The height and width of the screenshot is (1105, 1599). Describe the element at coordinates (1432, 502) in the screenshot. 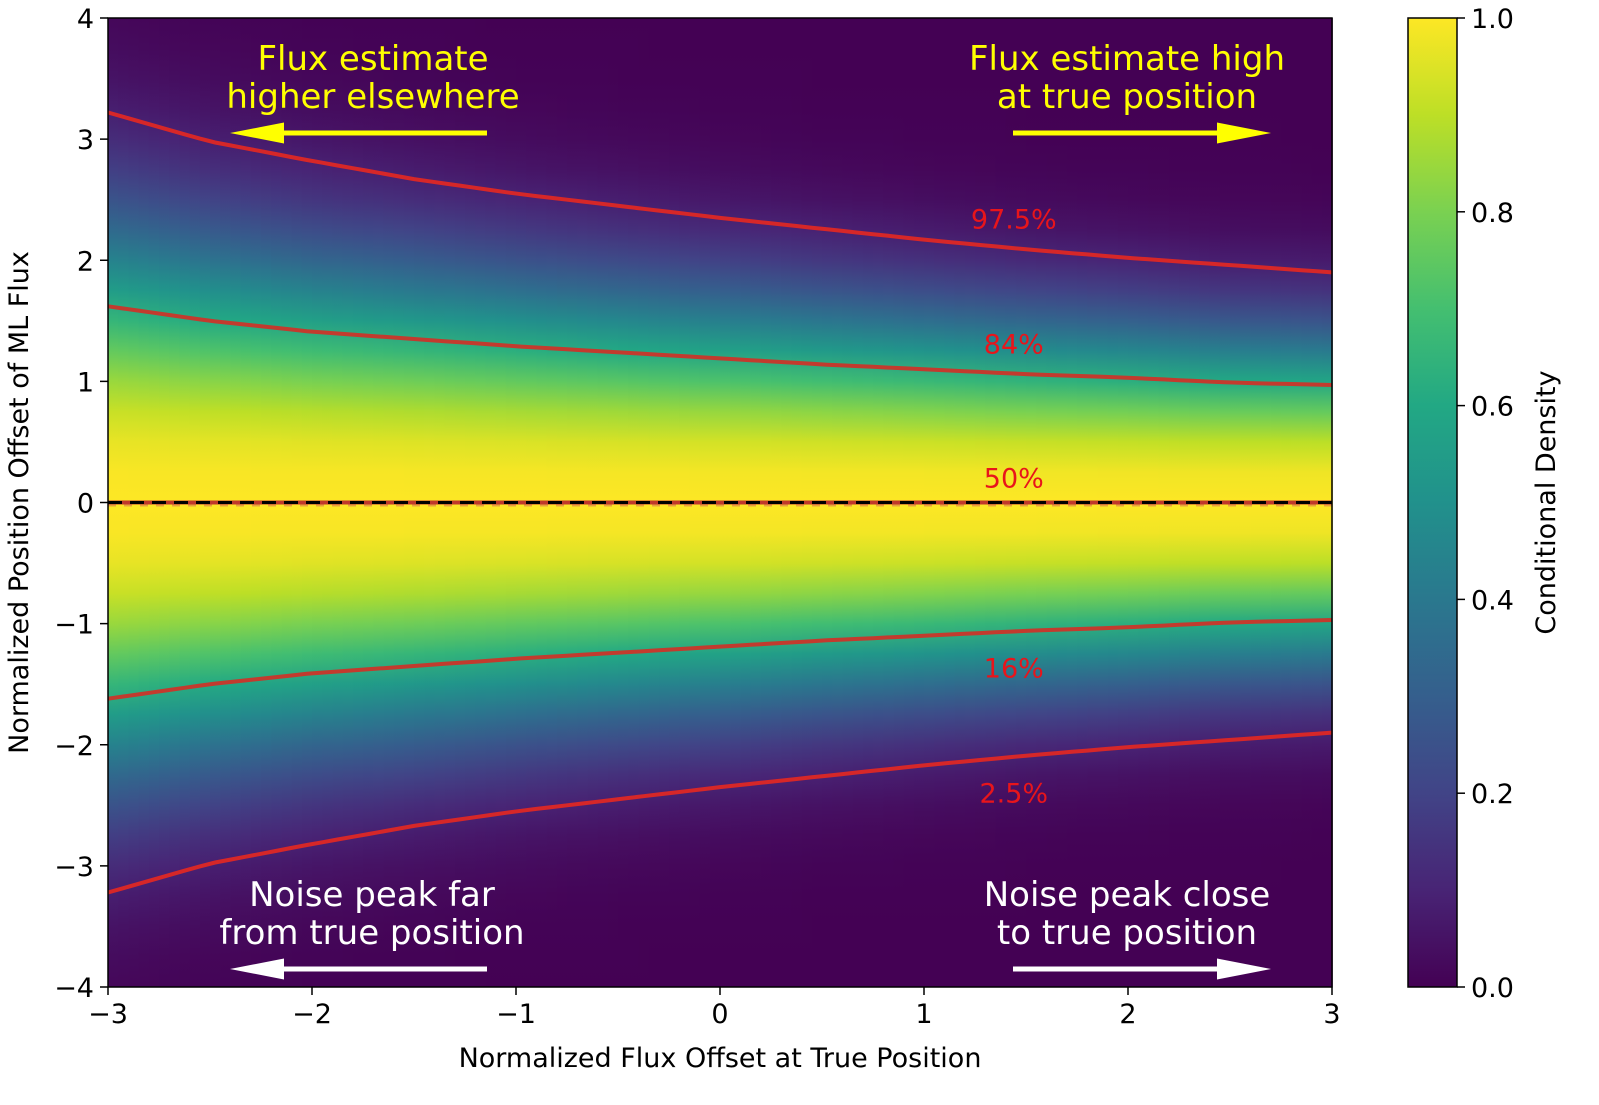

I see `colorbar-bar` at that location.